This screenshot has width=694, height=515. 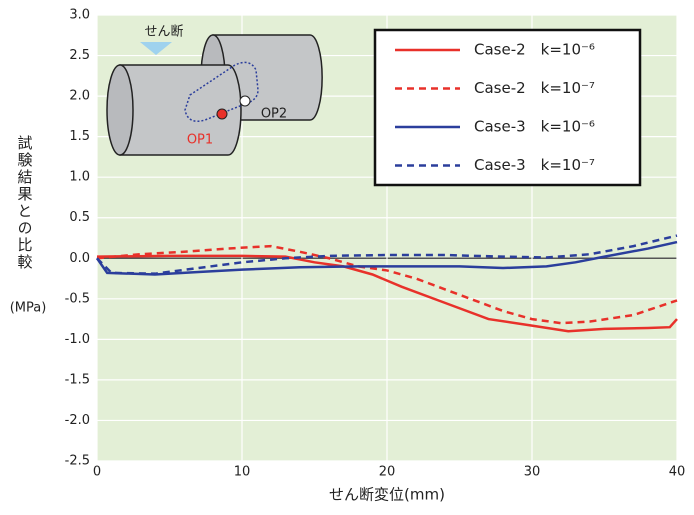 What do you see at coordinates (534, 50) in the screenshot?
I see `legend-label: Case-2 k=10⁻⁶` at bounding box center [534, 50].